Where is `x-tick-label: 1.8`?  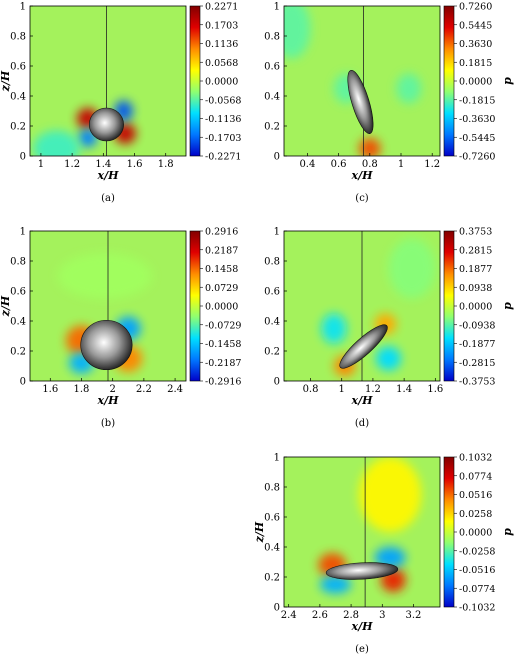 x-tick-label: 1.8 is located at coordinates (166, 164).